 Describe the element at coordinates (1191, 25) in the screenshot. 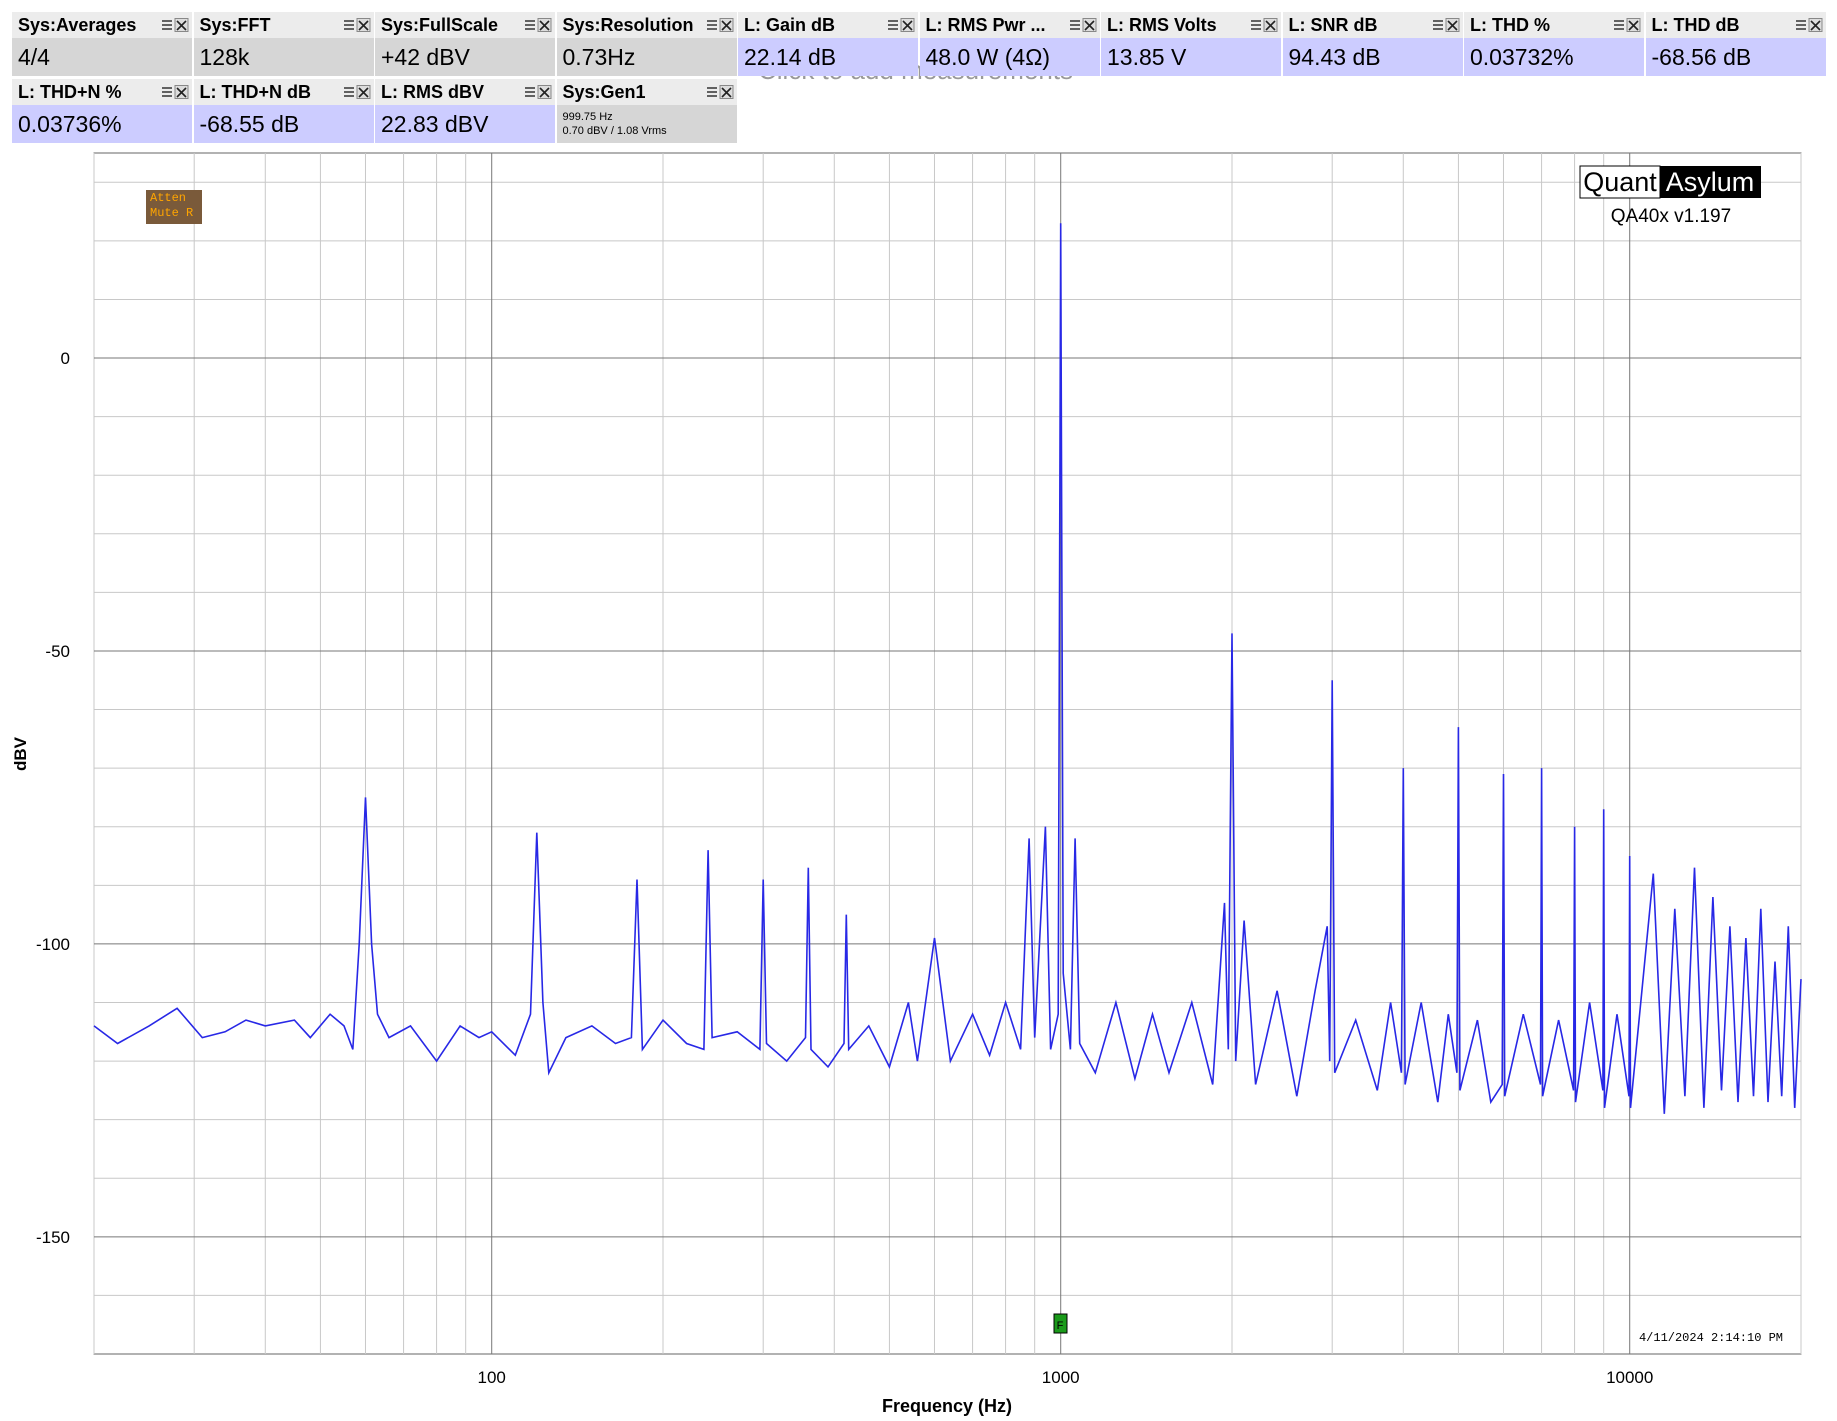

I see `panel-title: L: RMS Volts` at that location.